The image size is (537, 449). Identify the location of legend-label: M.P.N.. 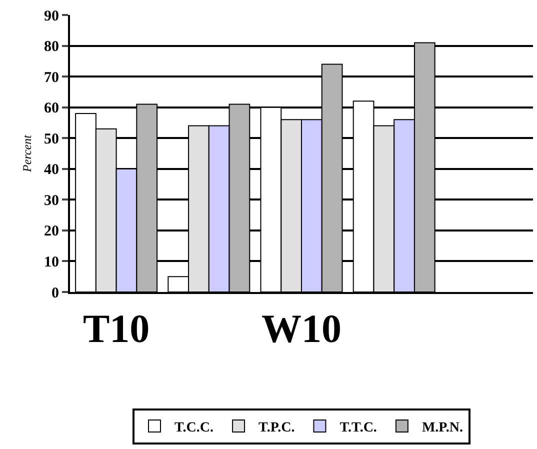
(443, 428).